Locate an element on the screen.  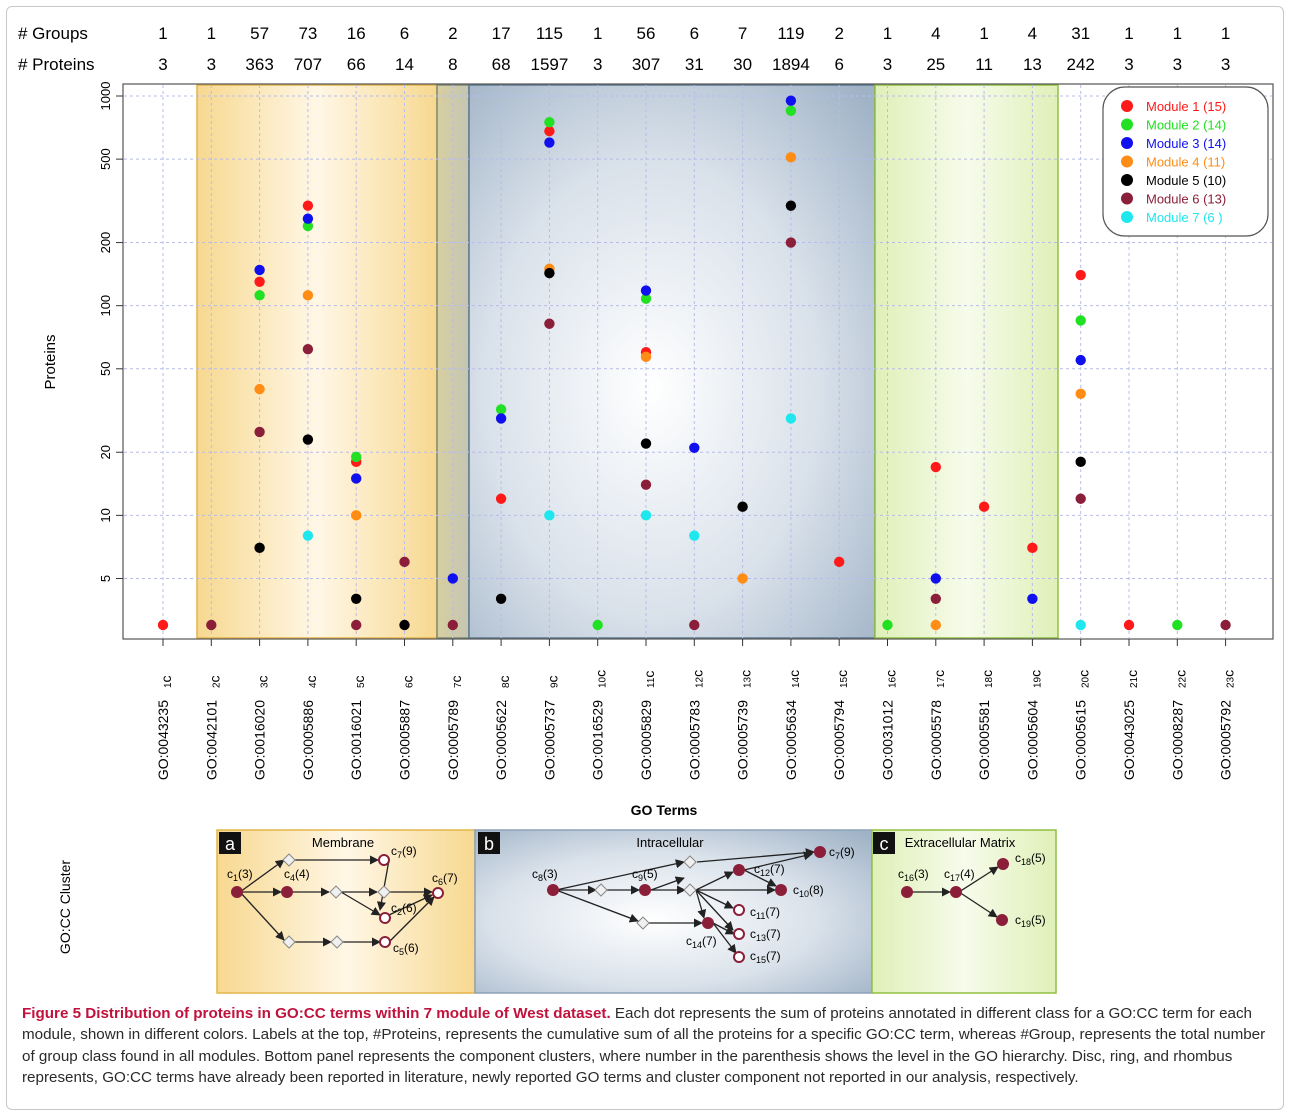
node-label: c6(7) is located at coordinates (445, 879).